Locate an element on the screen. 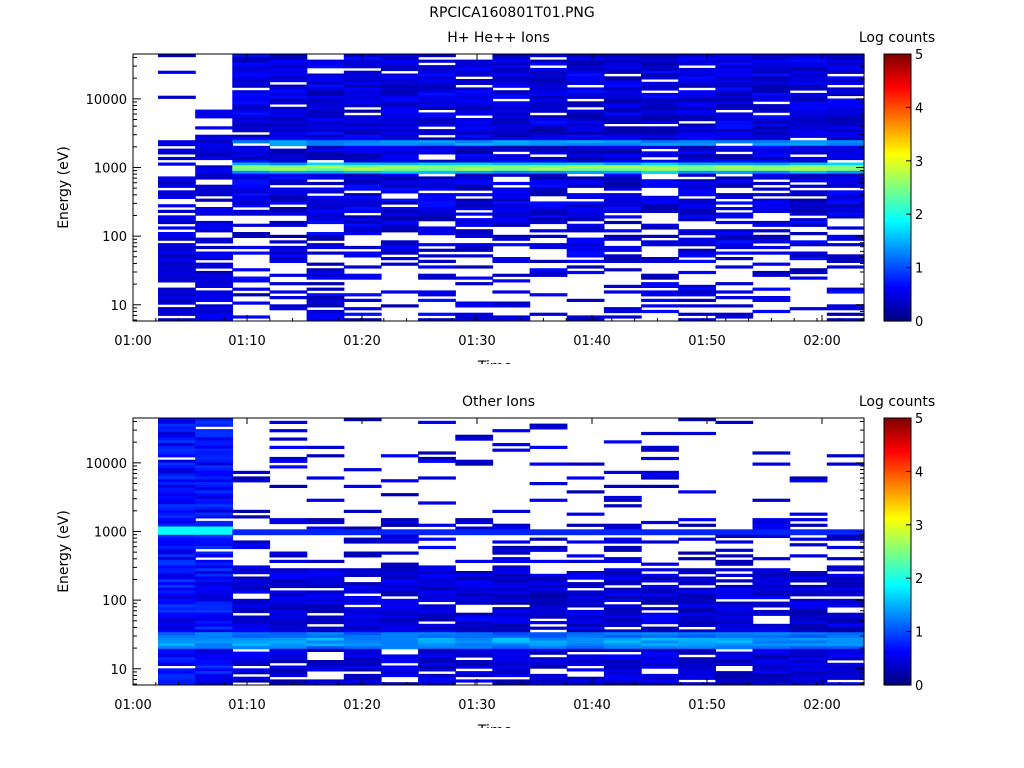 The height and width of the screenshot is (768, 1024). x-tick-label: 01:20 is located at coordinates (361, 705).